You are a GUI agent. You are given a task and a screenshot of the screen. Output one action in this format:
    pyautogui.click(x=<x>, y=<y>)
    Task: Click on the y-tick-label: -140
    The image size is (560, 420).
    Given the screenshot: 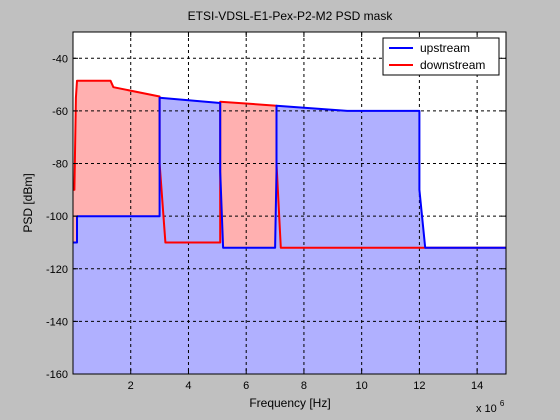 What is the action you would take?
    pyautogui.click(x=57, y=322)
    